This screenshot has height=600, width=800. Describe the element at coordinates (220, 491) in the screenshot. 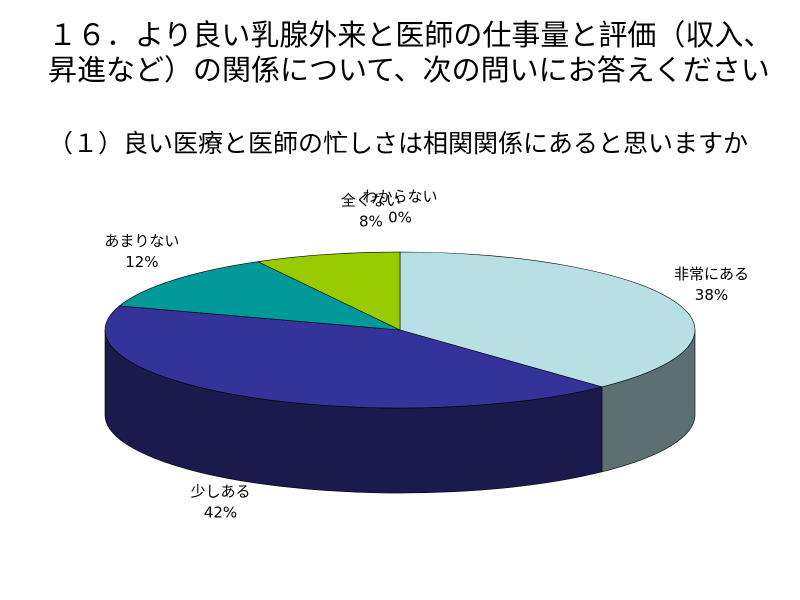

I see `slice-label: 少しある` at that location.